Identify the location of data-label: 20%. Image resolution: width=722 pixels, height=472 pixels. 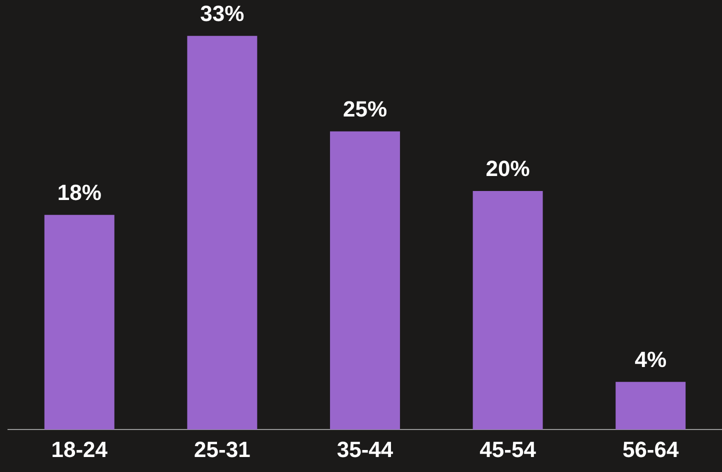
(508, 169).